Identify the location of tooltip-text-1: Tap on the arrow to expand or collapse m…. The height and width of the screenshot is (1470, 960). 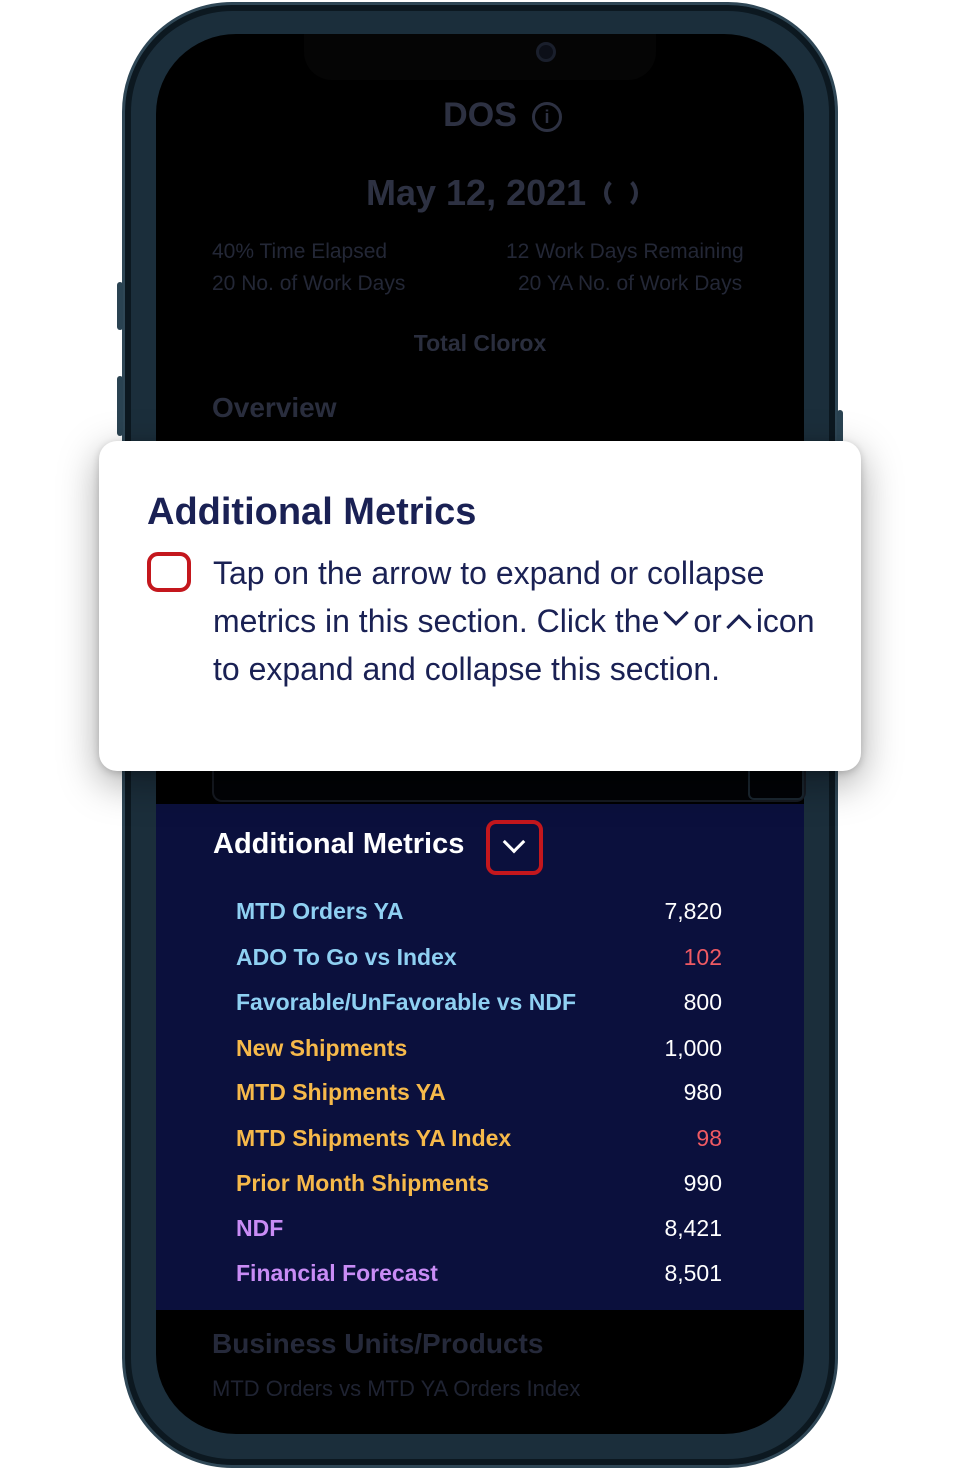
(489, 597).